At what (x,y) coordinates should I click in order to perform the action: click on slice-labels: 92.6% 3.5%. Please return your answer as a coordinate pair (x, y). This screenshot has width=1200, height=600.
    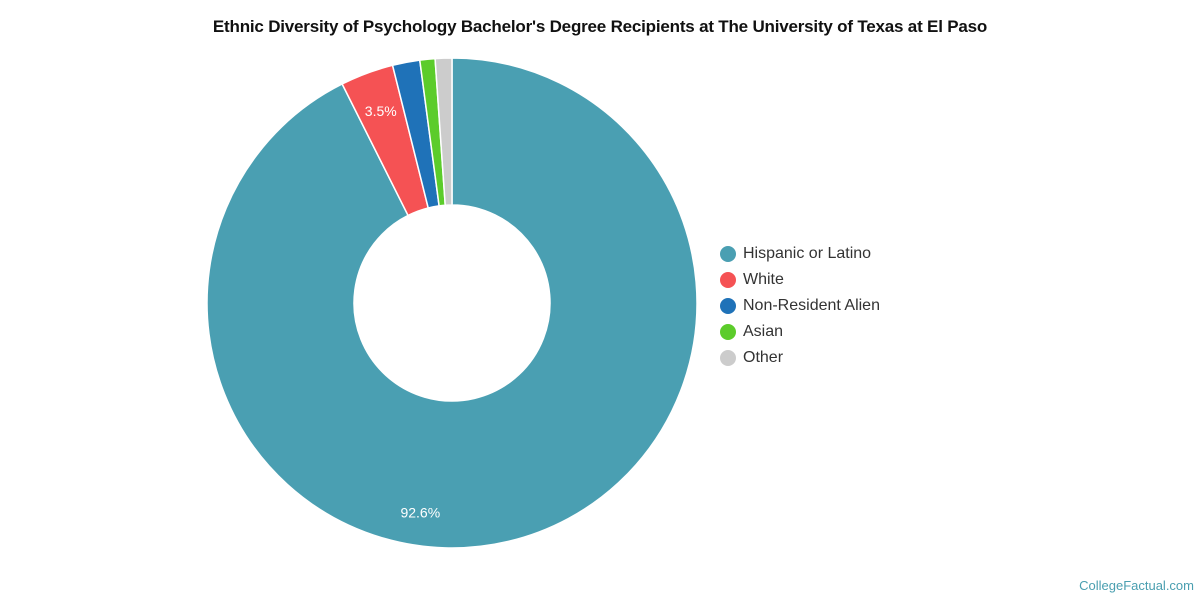
    Looking at the image, I should click on (402, 312).